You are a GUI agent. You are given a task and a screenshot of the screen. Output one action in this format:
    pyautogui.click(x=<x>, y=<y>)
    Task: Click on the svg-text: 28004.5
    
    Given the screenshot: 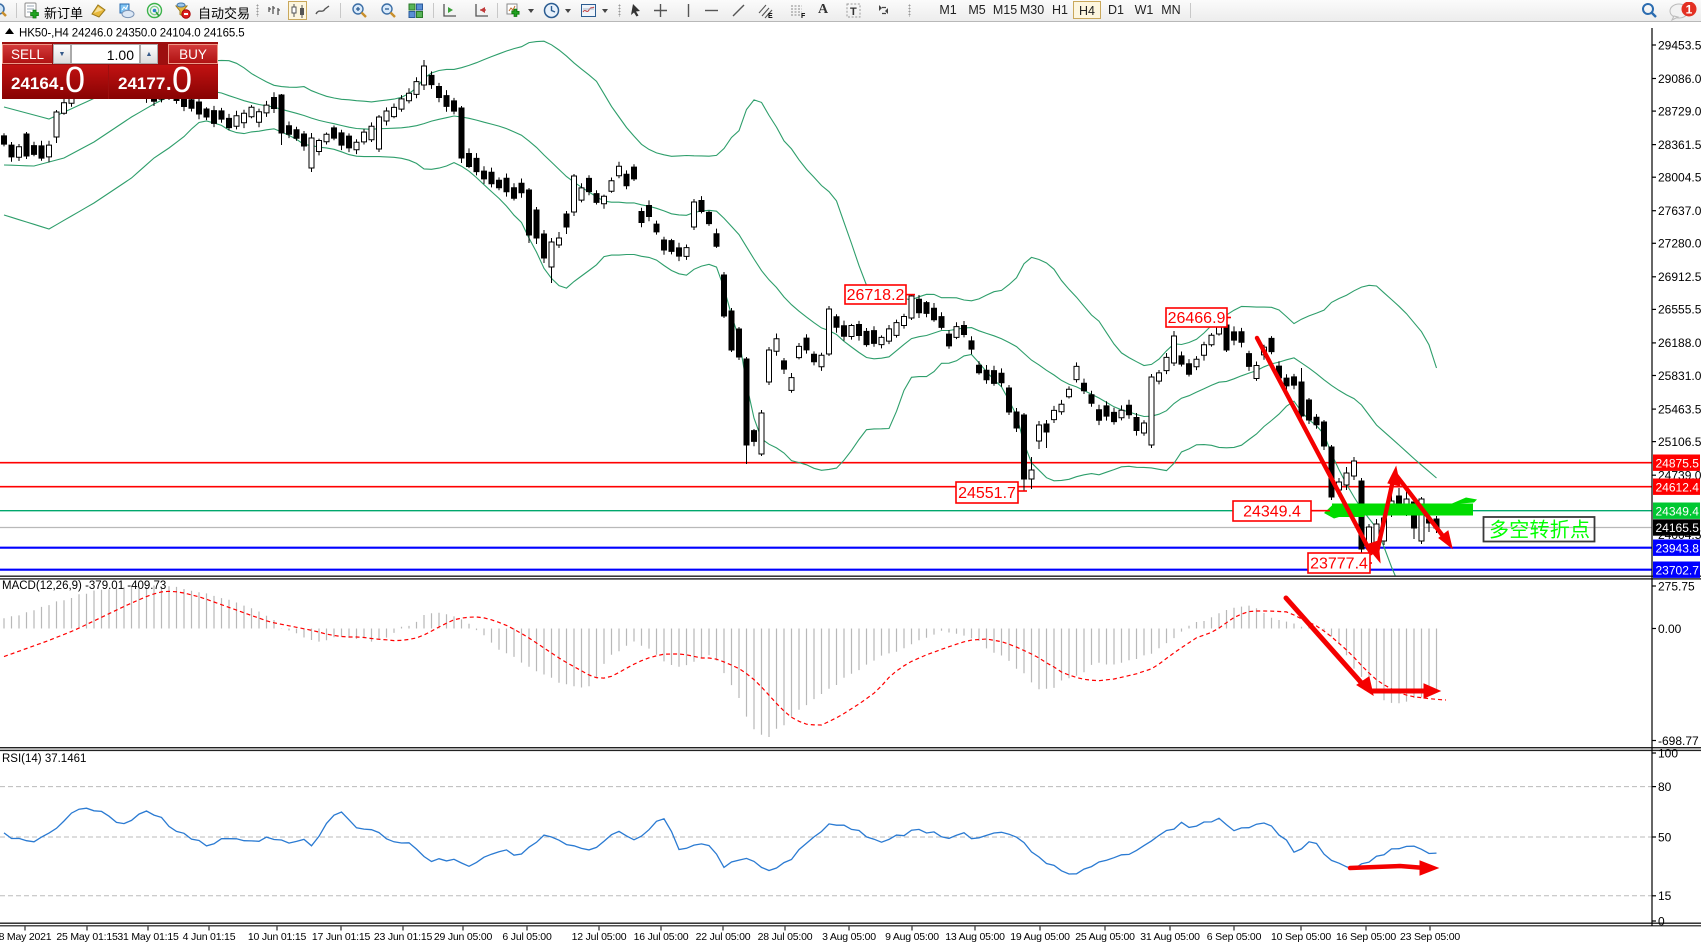 What is the action you would take?
    pyautogui.click(x=1679, y=178)
    